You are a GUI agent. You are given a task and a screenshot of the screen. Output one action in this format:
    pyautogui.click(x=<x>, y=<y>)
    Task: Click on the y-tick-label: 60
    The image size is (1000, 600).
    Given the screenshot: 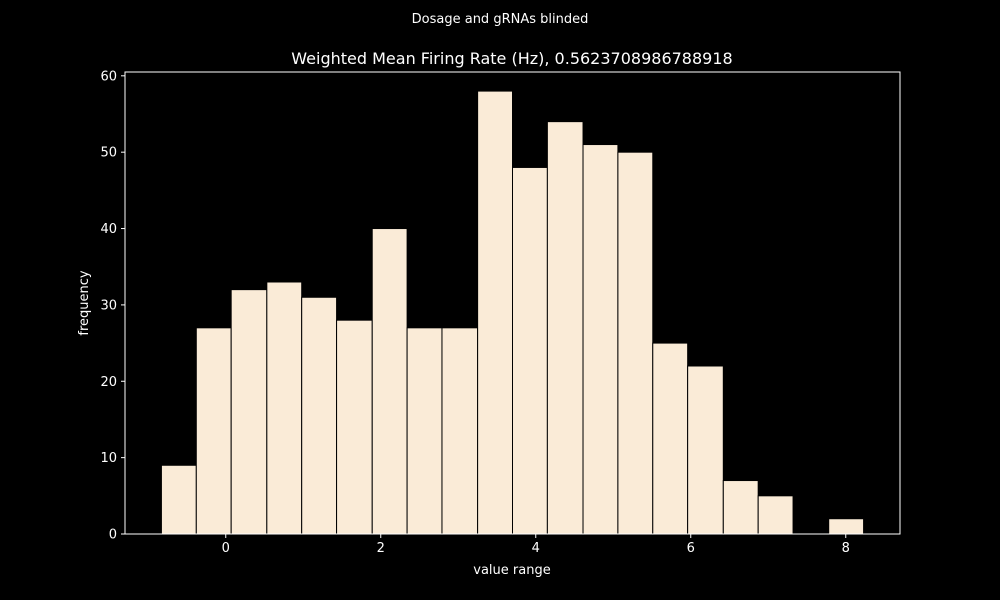 What is the action you would take?
    pyautogui.click(x=108, y=76)
    